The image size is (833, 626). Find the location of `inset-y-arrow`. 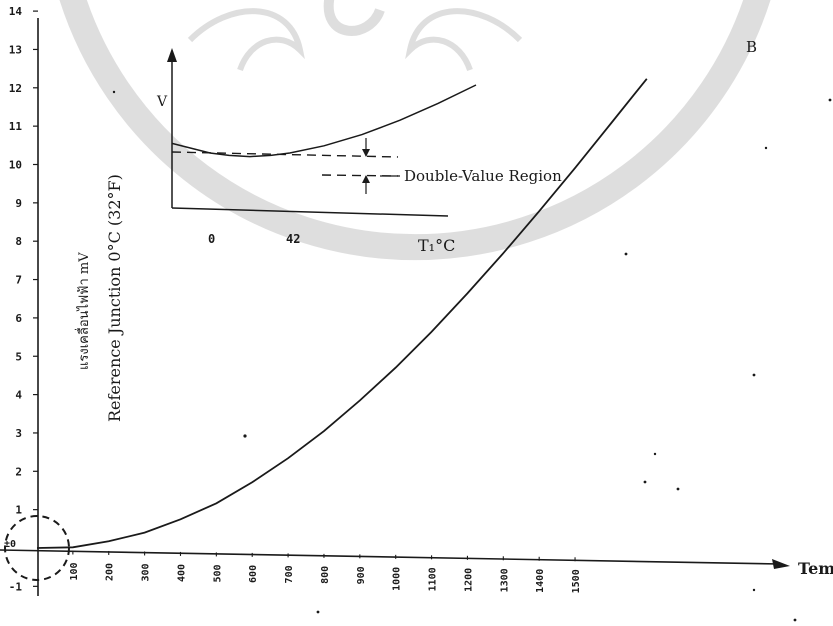

inset-y-arrow is located at coordinates (172, 55).